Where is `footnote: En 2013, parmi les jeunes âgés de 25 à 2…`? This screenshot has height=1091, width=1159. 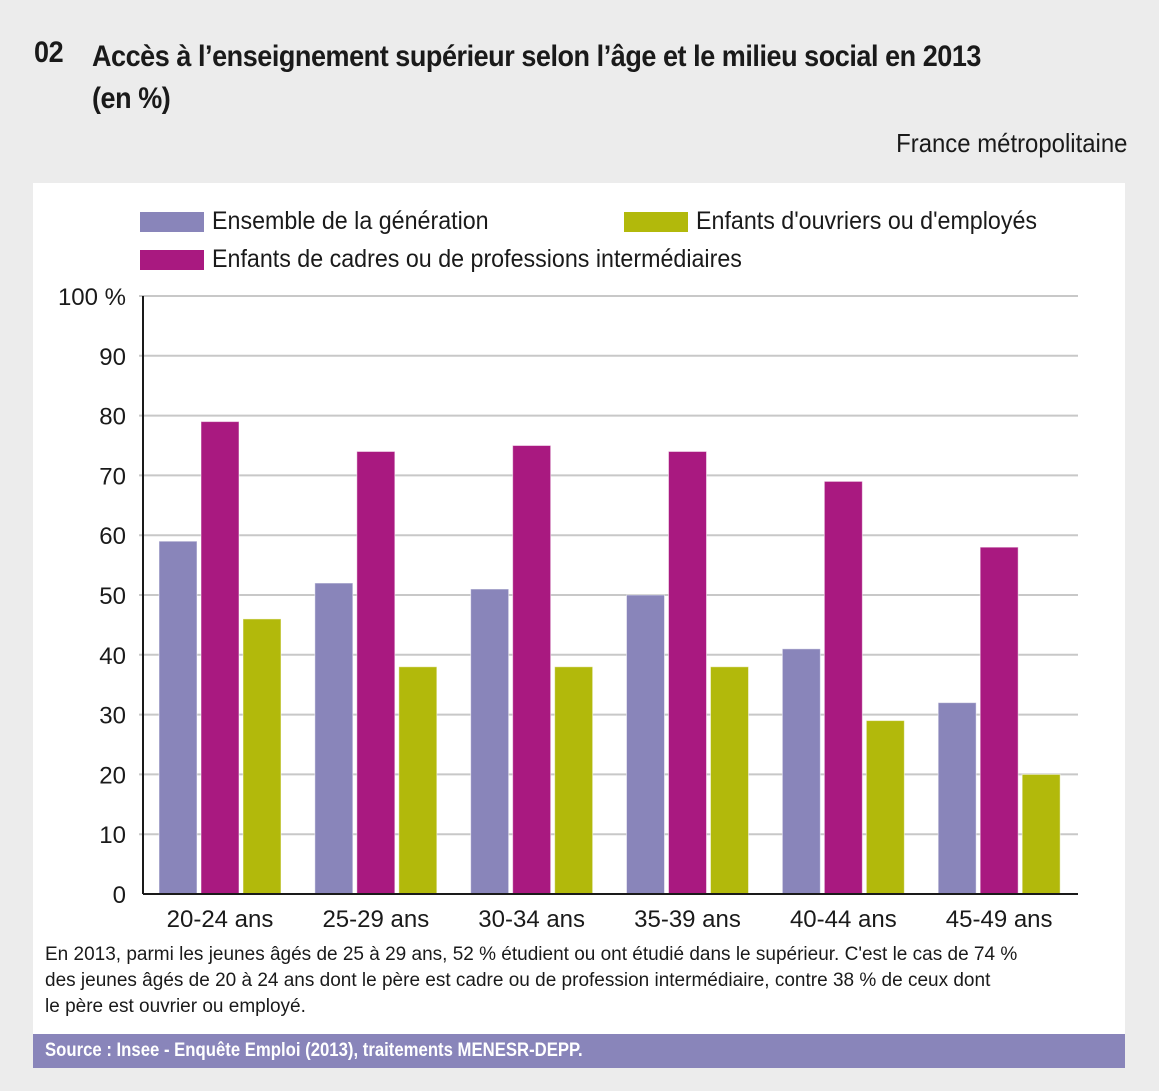 footnote: En 2013, parmi les jeunes âgés de 25 à 2… is located at coordinates (575, 981).